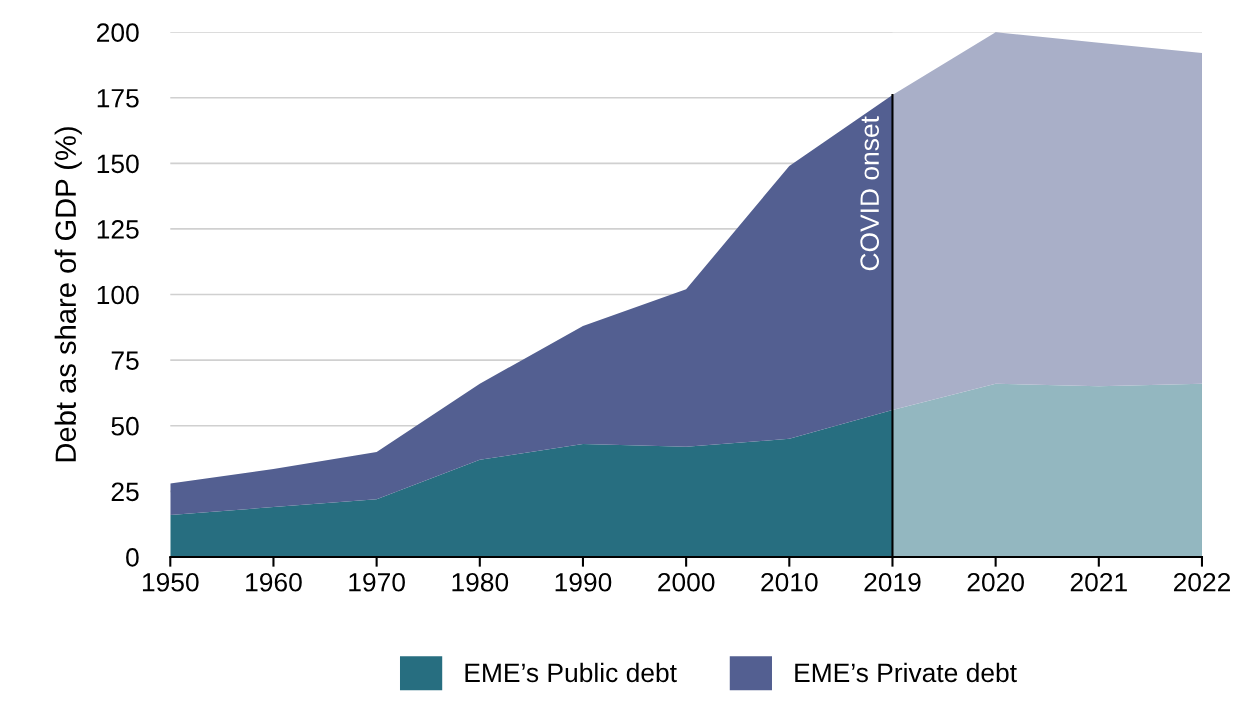 This screenshot has height=714, width=1243. Describe the element at coordinates (274, 582) in the screenshot. I see `x-tick-label: 1960` at that location.